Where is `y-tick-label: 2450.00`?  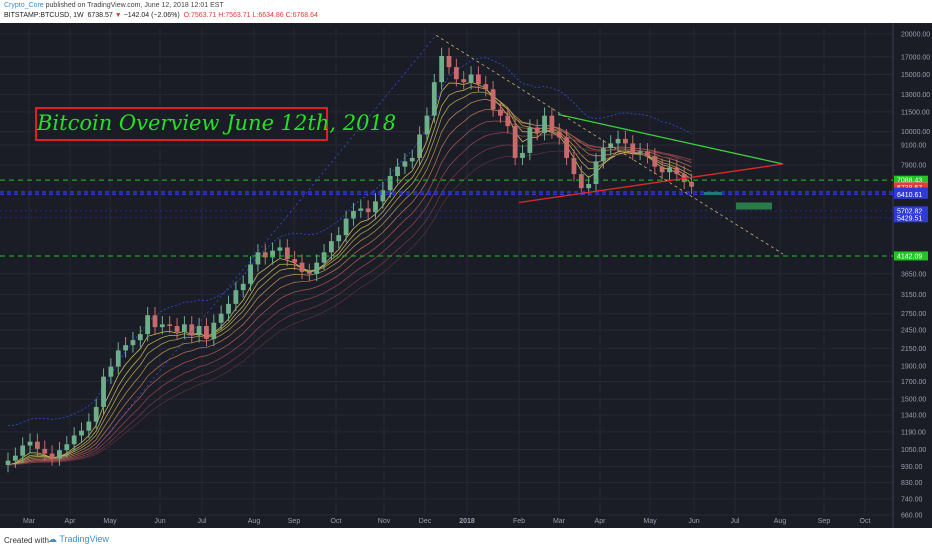 y-tick-label: 2450.00 is located at coordinates (913, 331).